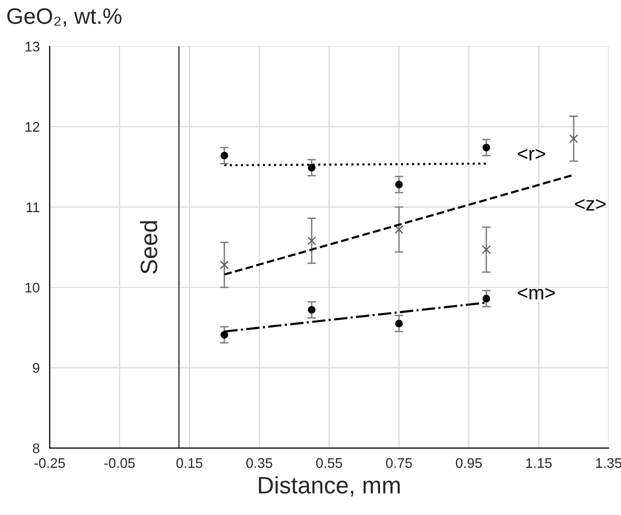 Image resolution: width=621 pixels, height=515 pixels. What do you see at coordinates (36, 448) in the screenshot?
I see `y-tick-label: 8` at bounding box center [36, 448].